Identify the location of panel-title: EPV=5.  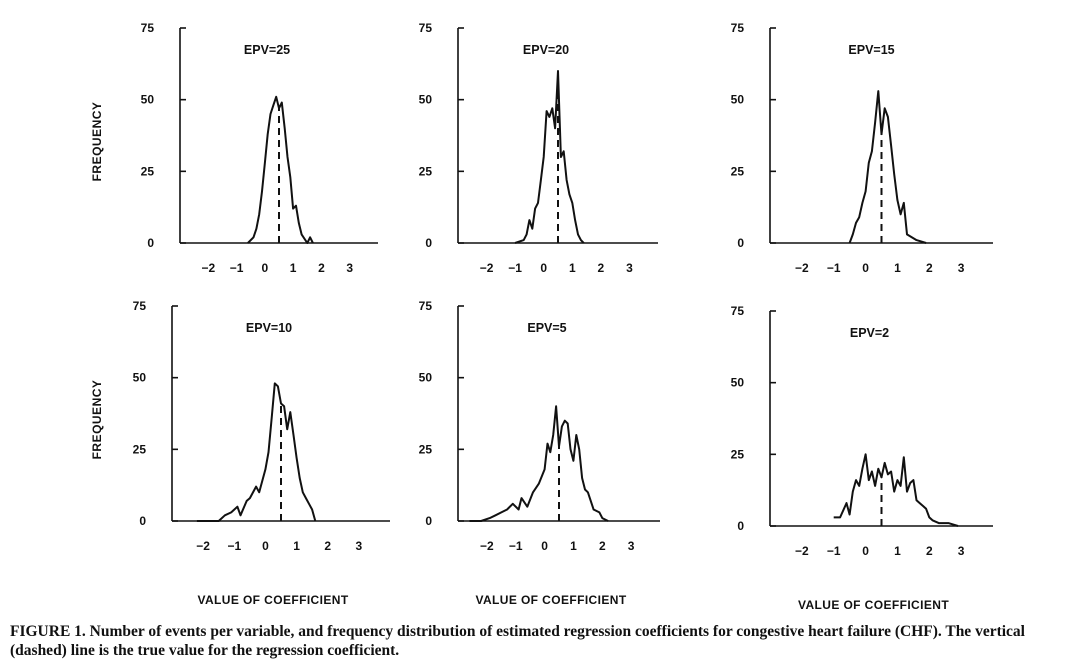
(546, 328).